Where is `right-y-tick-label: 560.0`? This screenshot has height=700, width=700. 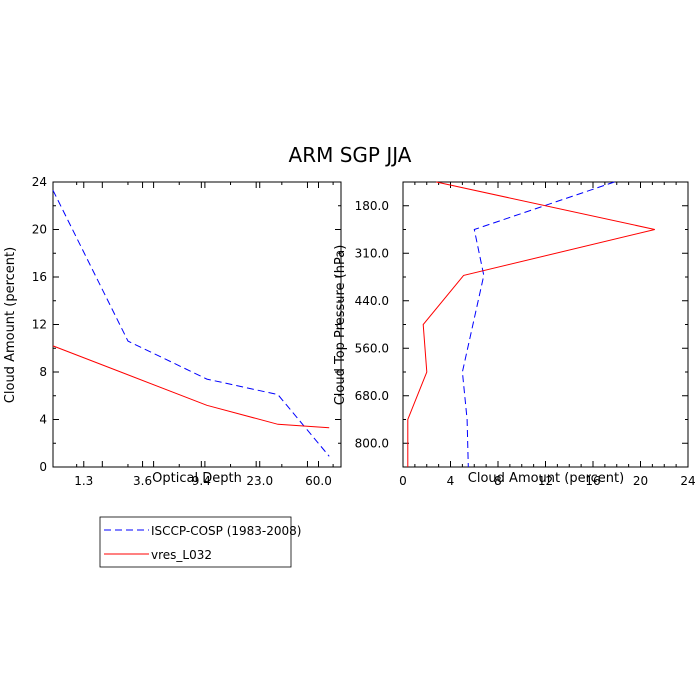
right-y-tick-label: 560.0 is located at coordinates (372, 348).